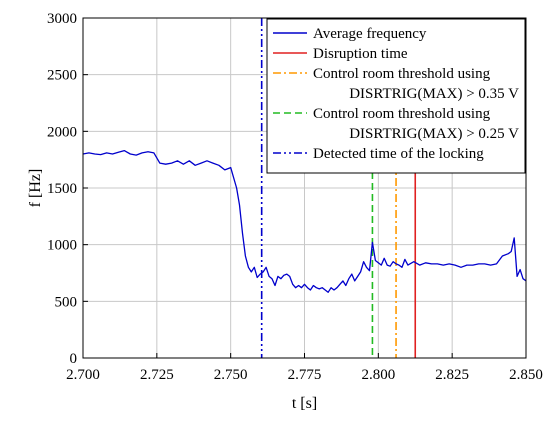  I want to click on x-tick-label: 2.725, so click(157, 375).